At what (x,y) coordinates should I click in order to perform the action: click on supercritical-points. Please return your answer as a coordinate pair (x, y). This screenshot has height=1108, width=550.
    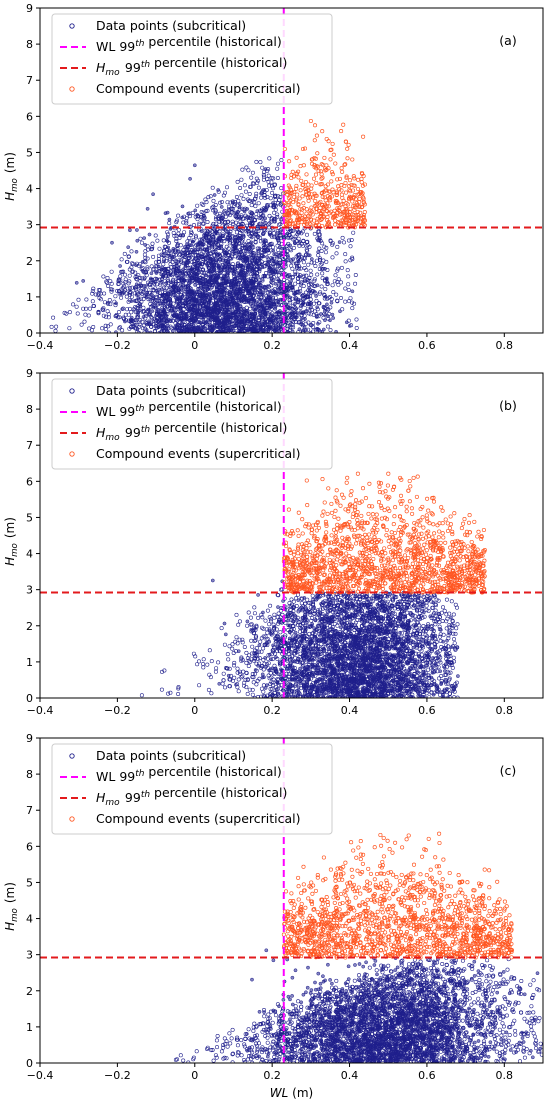
    Looking at the image, I should click on (325, 174).